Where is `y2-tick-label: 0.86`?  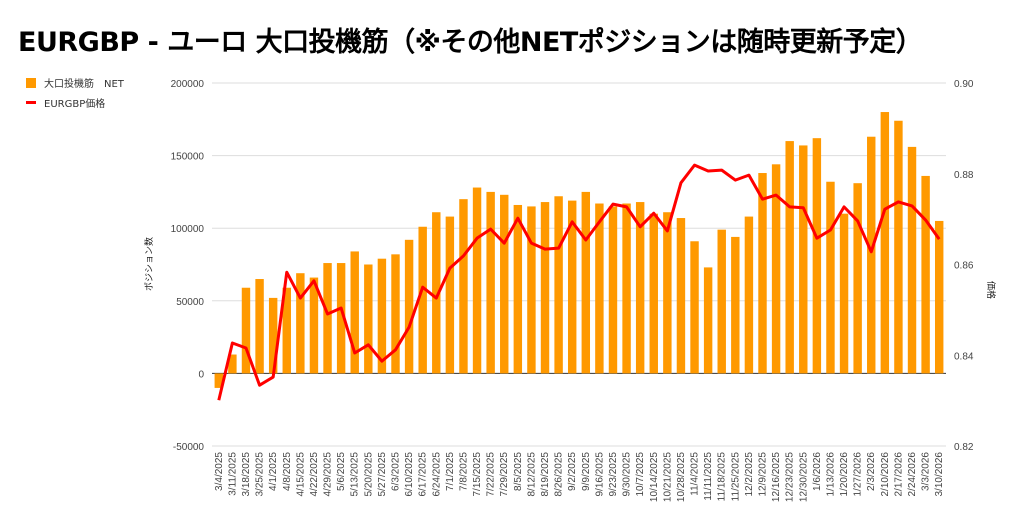
y2-tick-label: 0.86 is located at coordinates (964, 266).